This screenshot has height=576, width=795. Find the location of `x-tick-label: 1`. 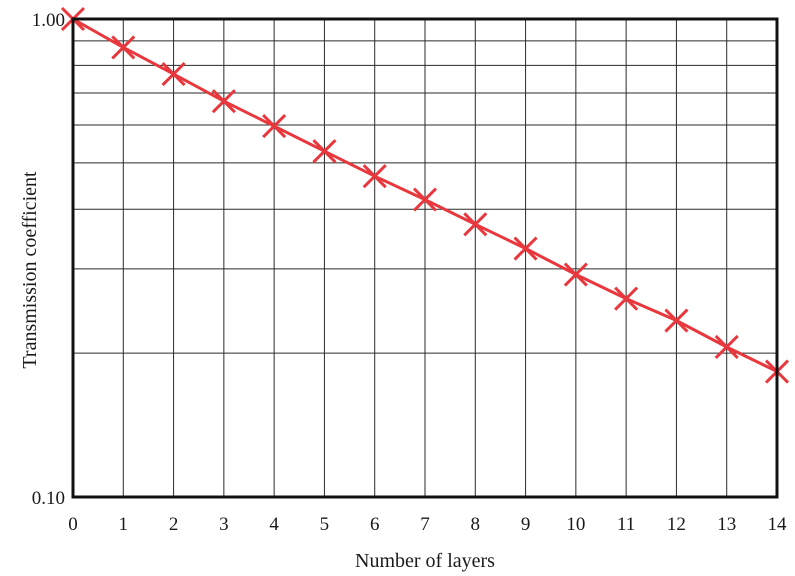

x-tick-label: 1 is located at coordinates (124, 524).